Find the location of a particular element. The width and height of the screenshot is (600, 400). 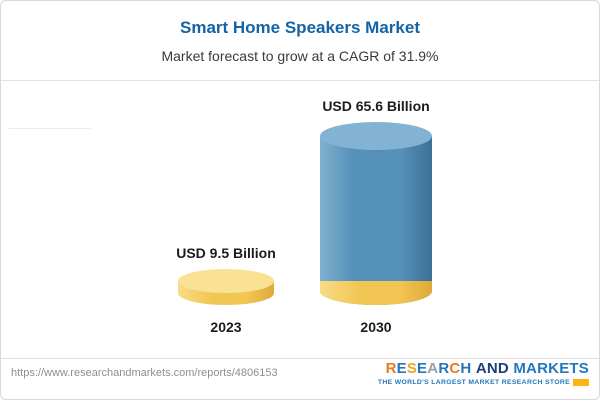

logo-wordmark: RESEARCH AND MARKETS is located at coordinates (487, 368).